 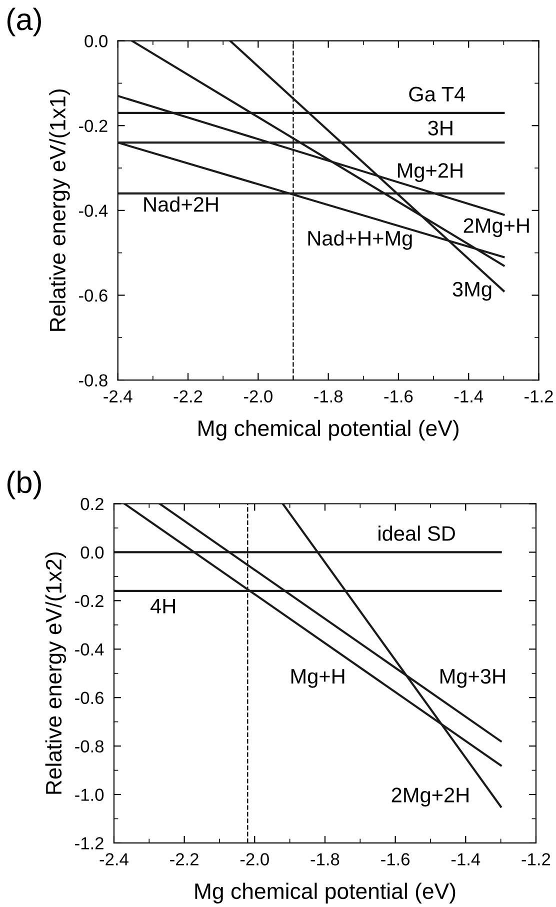 What do you see at coordinates (472, 291) in the screenshot?
I see `annotation: 3Mg` at bounding box center [472, 291].